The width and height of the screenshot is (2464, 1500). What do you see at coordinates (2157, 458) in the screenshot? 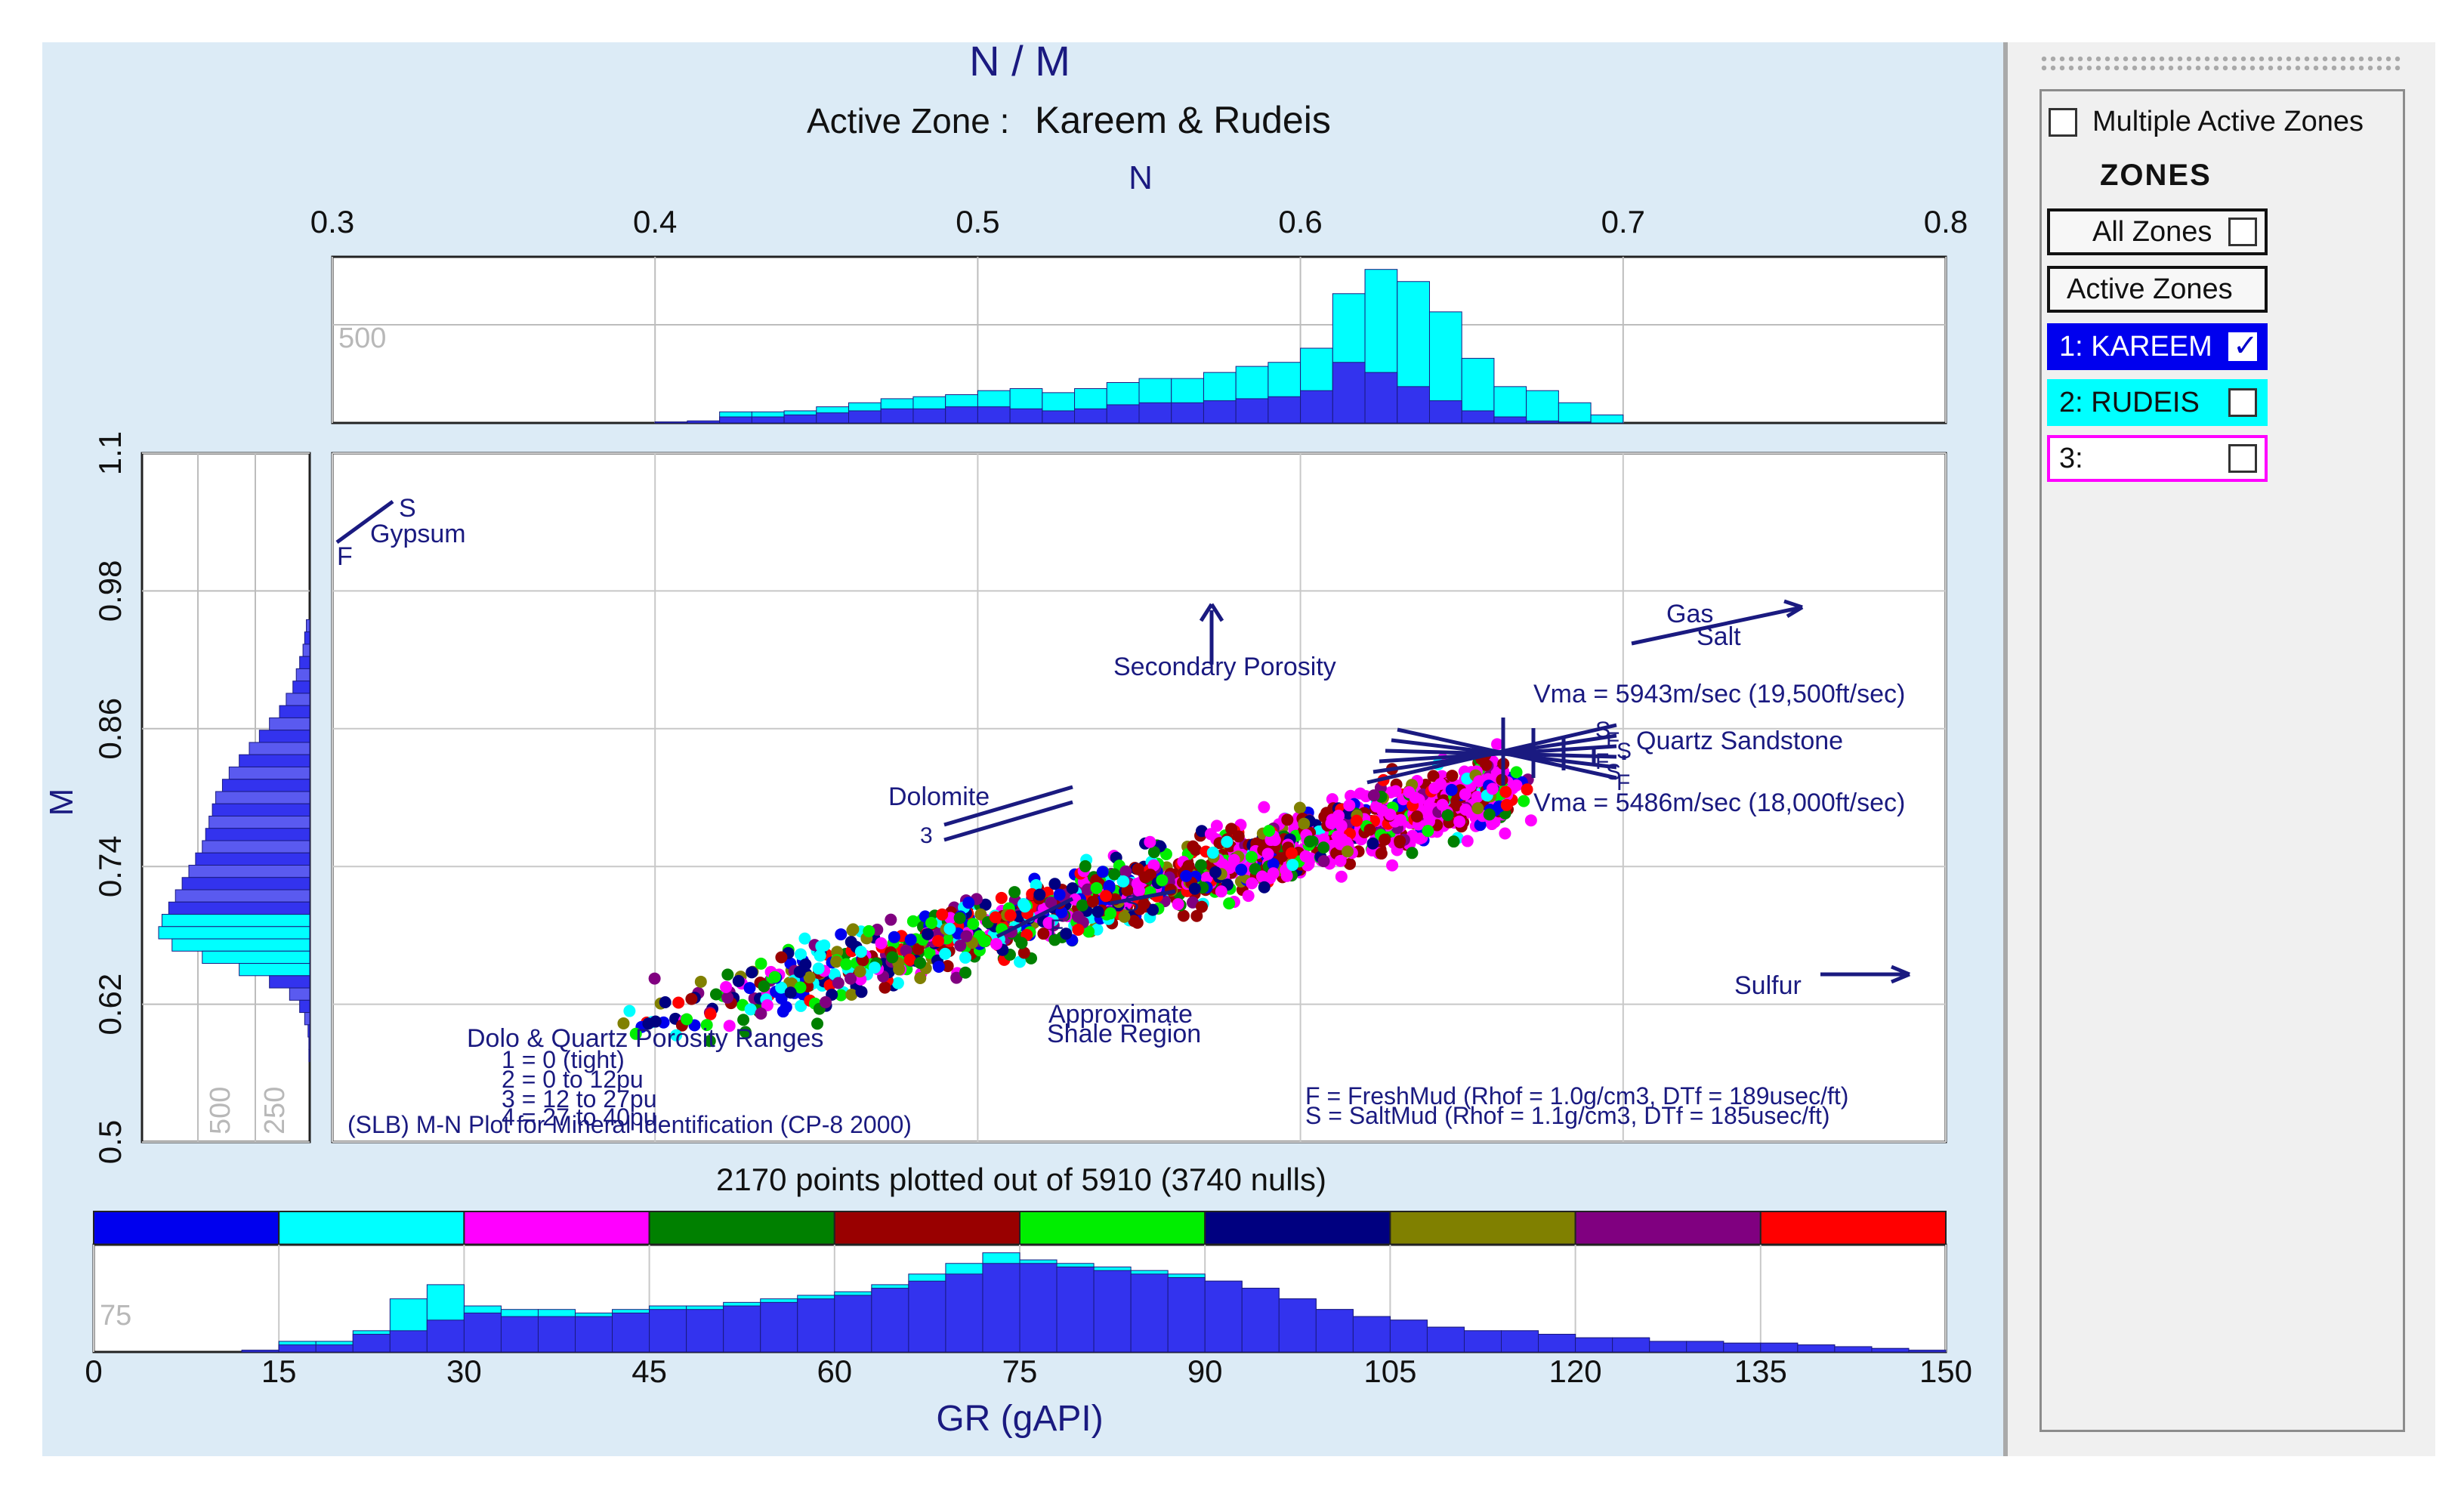
I see `zone-3-button: 3:` at bounding box center [2157, 458].